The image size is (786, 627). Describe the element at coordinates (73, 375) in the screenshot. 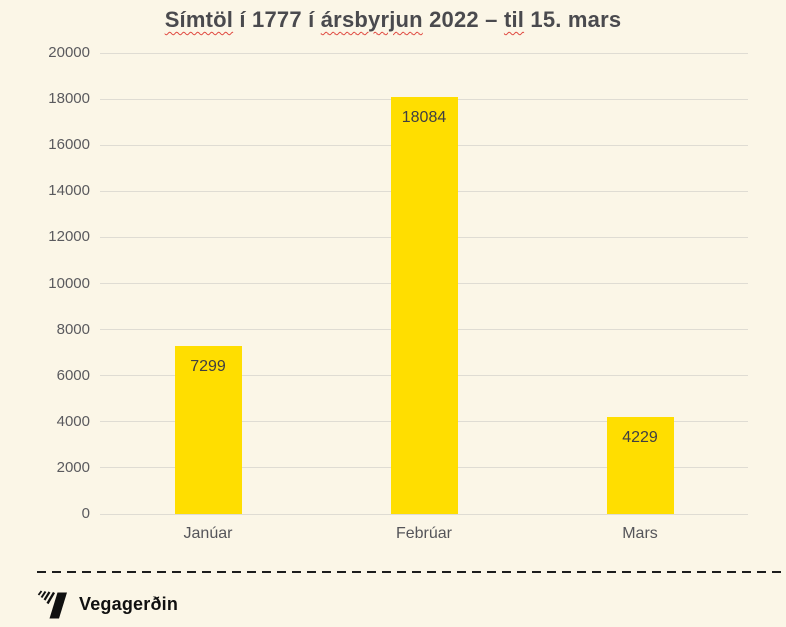

I see `y-tick-label: 6000` at that location.